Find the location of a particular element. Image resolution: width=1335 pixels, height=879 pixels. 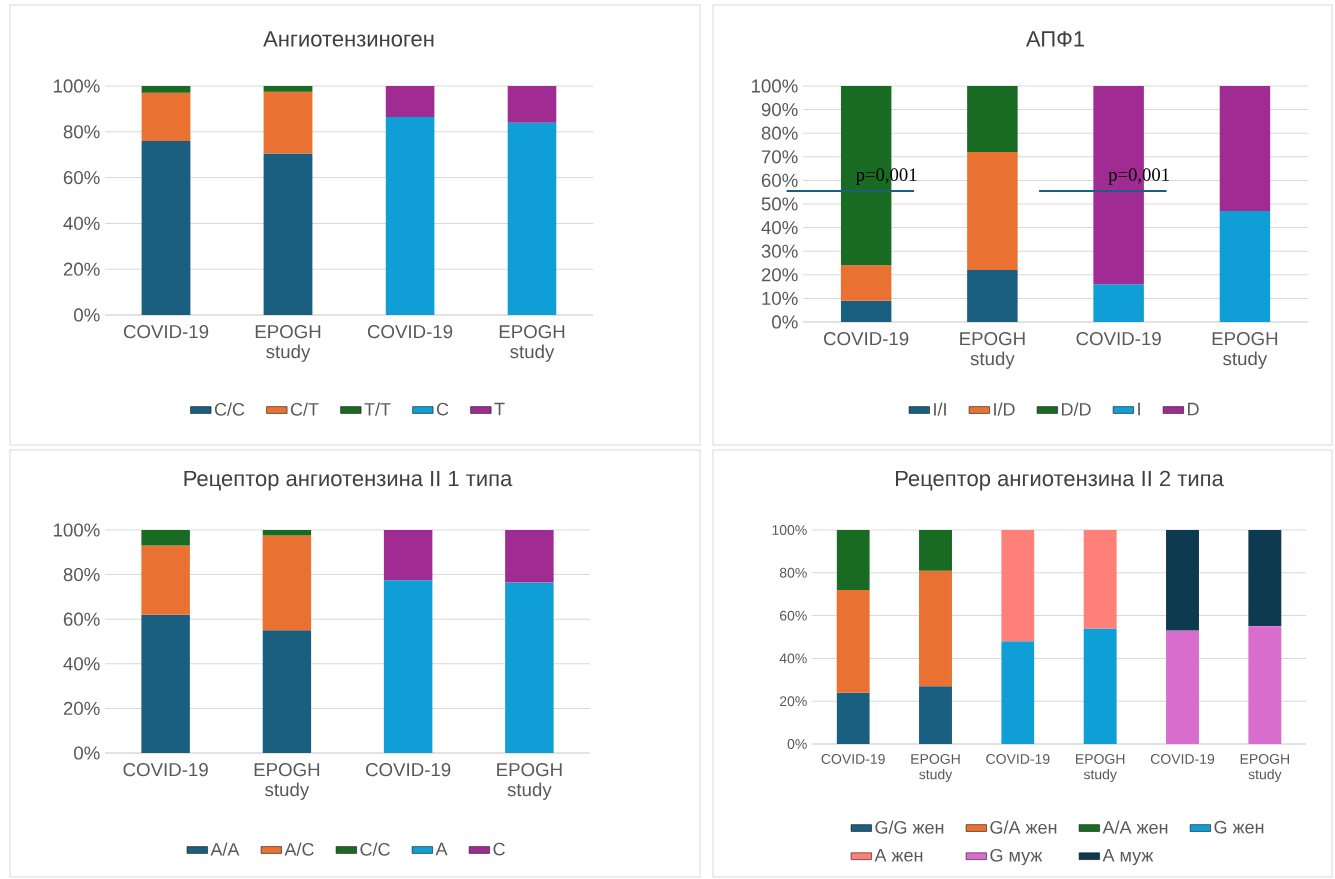

chart-title: АПФ1 is located at coordinates (1055, 39).